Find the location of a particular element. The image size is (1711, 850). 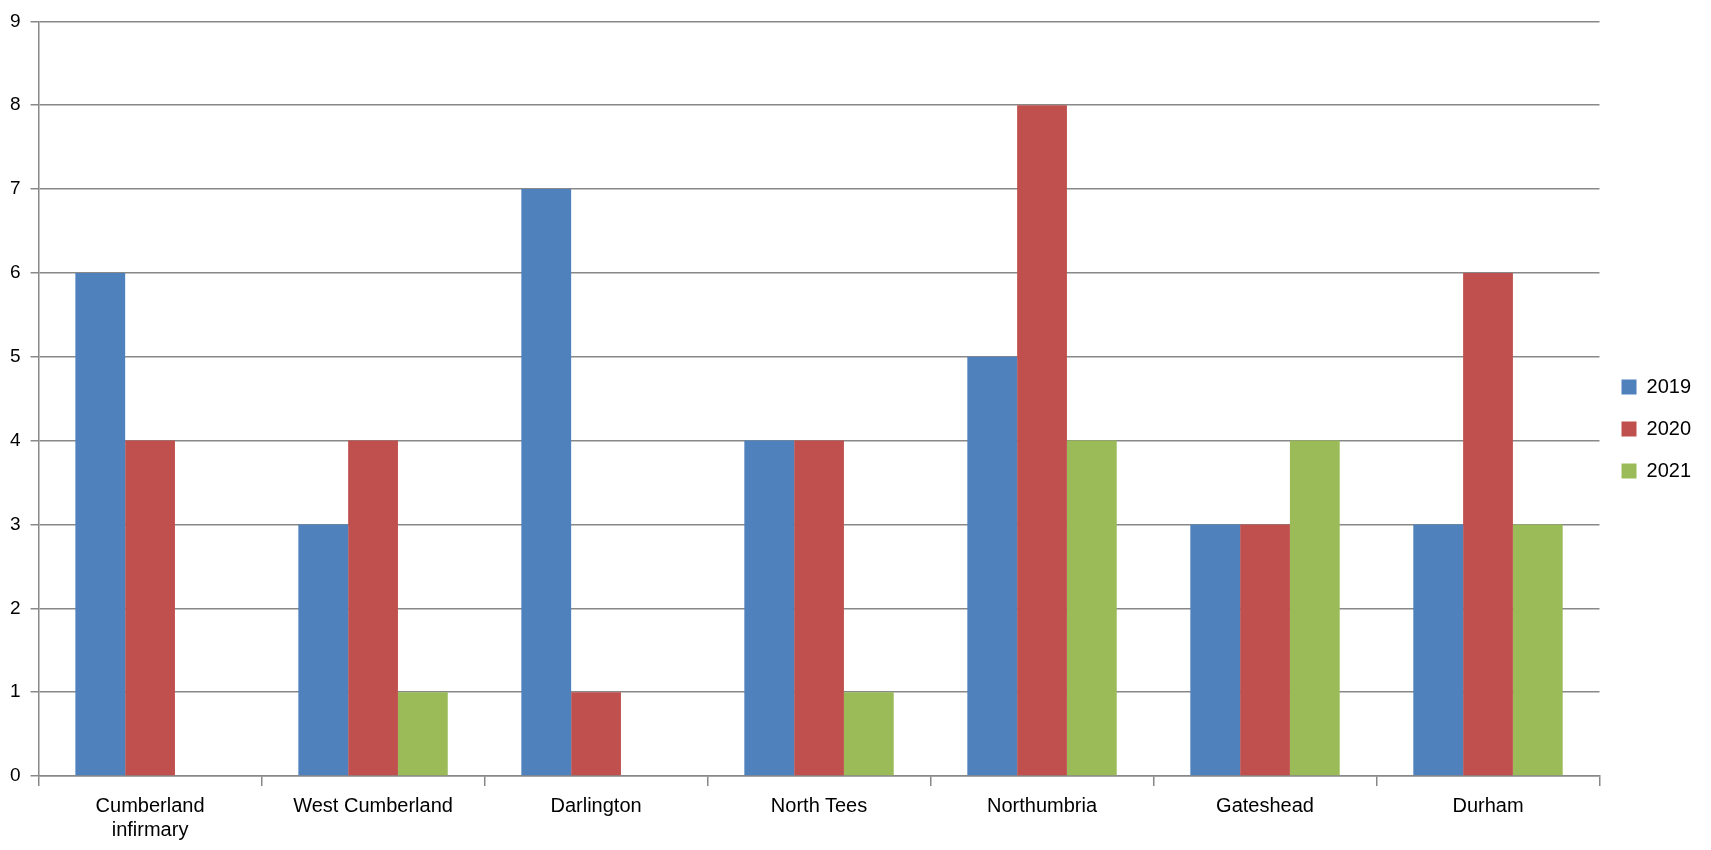

x-tick-label: North Tees is located at coordinates (819, 804).